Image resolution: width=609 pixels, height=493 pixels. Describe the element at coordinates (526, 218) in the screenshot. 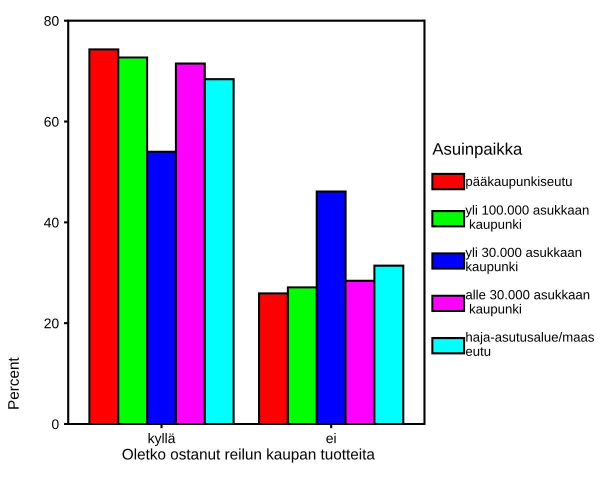

I see `legend-label: yli 100.000 asukkaan kaupunki` at that location.